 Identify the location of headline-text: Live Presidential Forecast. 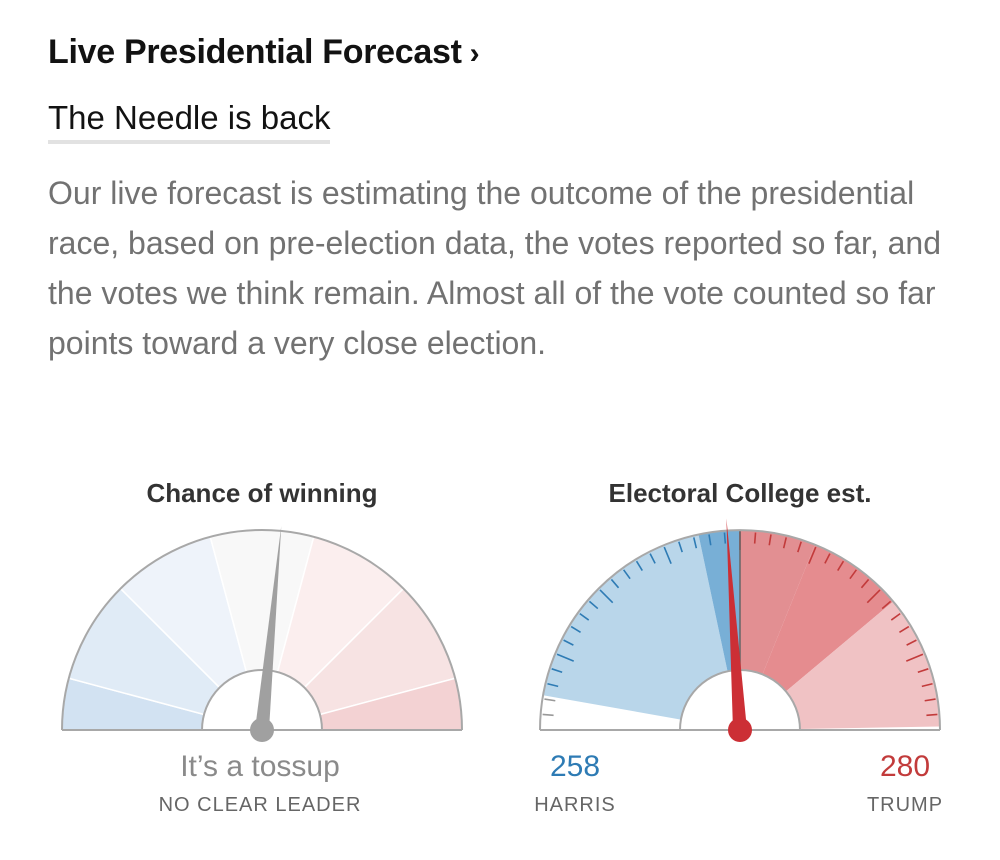
(255, 52).